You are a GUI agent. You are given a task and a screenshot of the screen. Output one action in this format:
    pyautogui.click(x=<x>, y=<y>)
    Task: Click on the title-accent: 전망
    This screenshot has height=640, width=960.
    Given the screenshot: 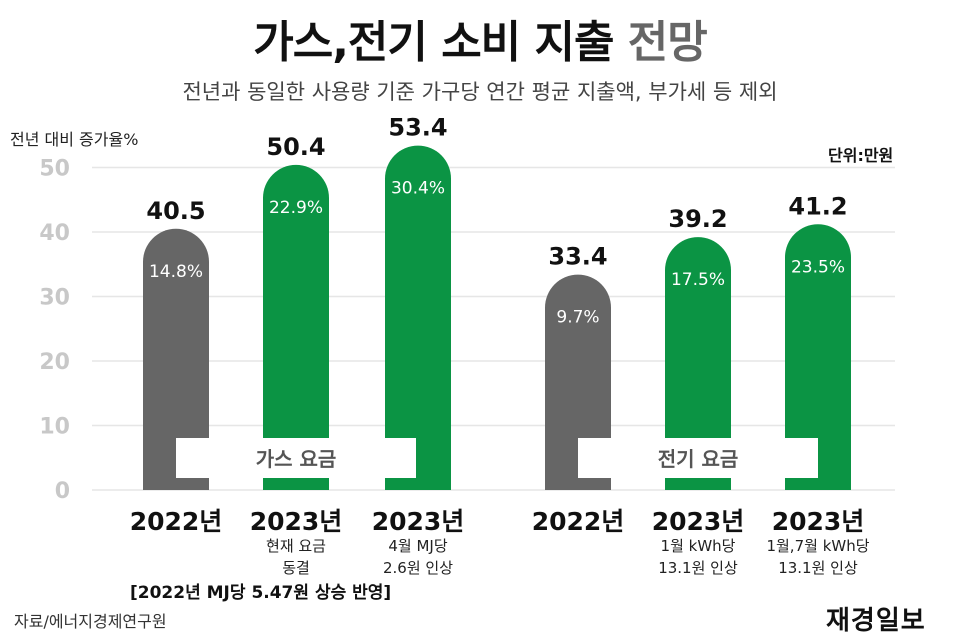 What is the action you would take?
    pyautogui.click(x=667, y=42)
    